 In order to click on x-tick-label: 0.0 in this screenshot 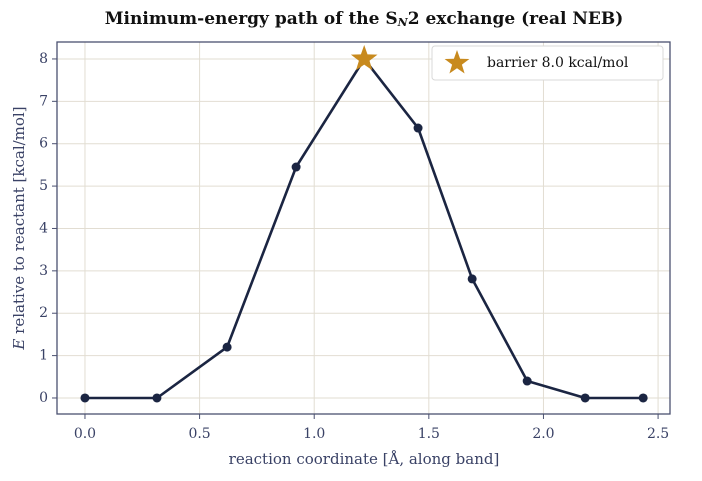, I will do `click(85, 434)`.